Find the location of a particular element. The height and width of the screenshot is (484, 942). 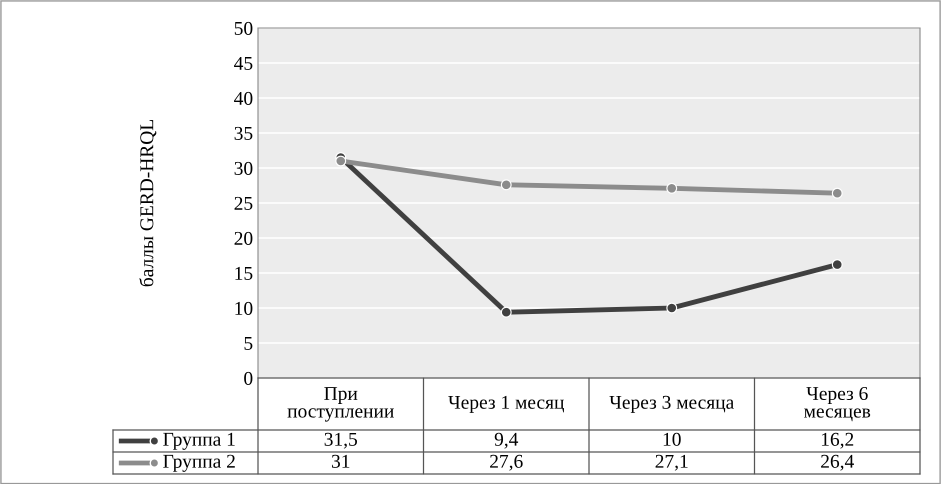

x-tick-label: При поступлении is located at coordinates (341, 404).